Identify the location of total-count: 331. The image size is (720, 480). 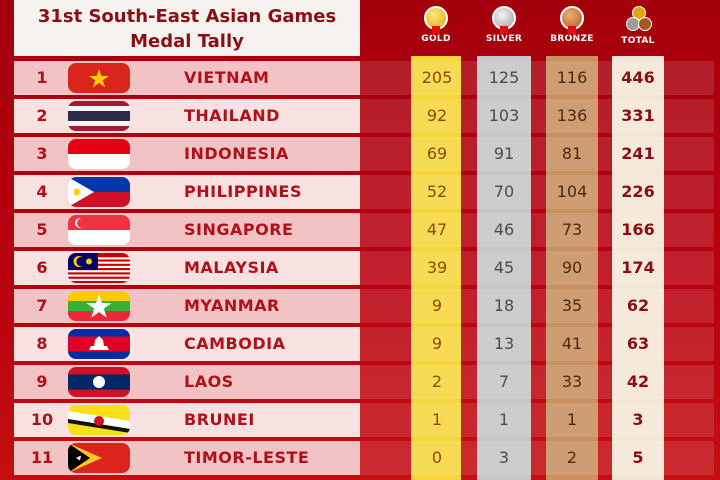
(638, 115).